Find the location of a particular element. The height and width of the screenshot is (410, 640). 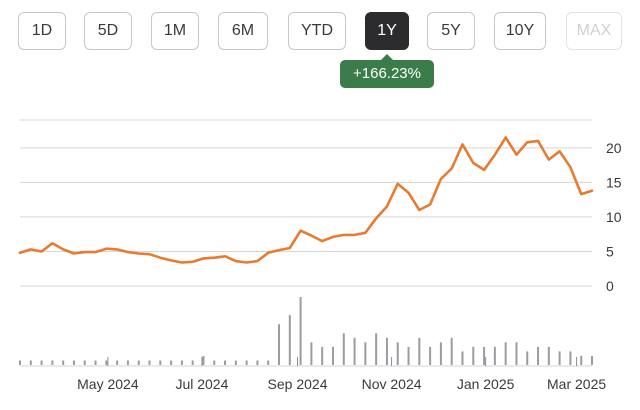

x-tick-label: Mar 2025 is located at coordinates (576, 384).